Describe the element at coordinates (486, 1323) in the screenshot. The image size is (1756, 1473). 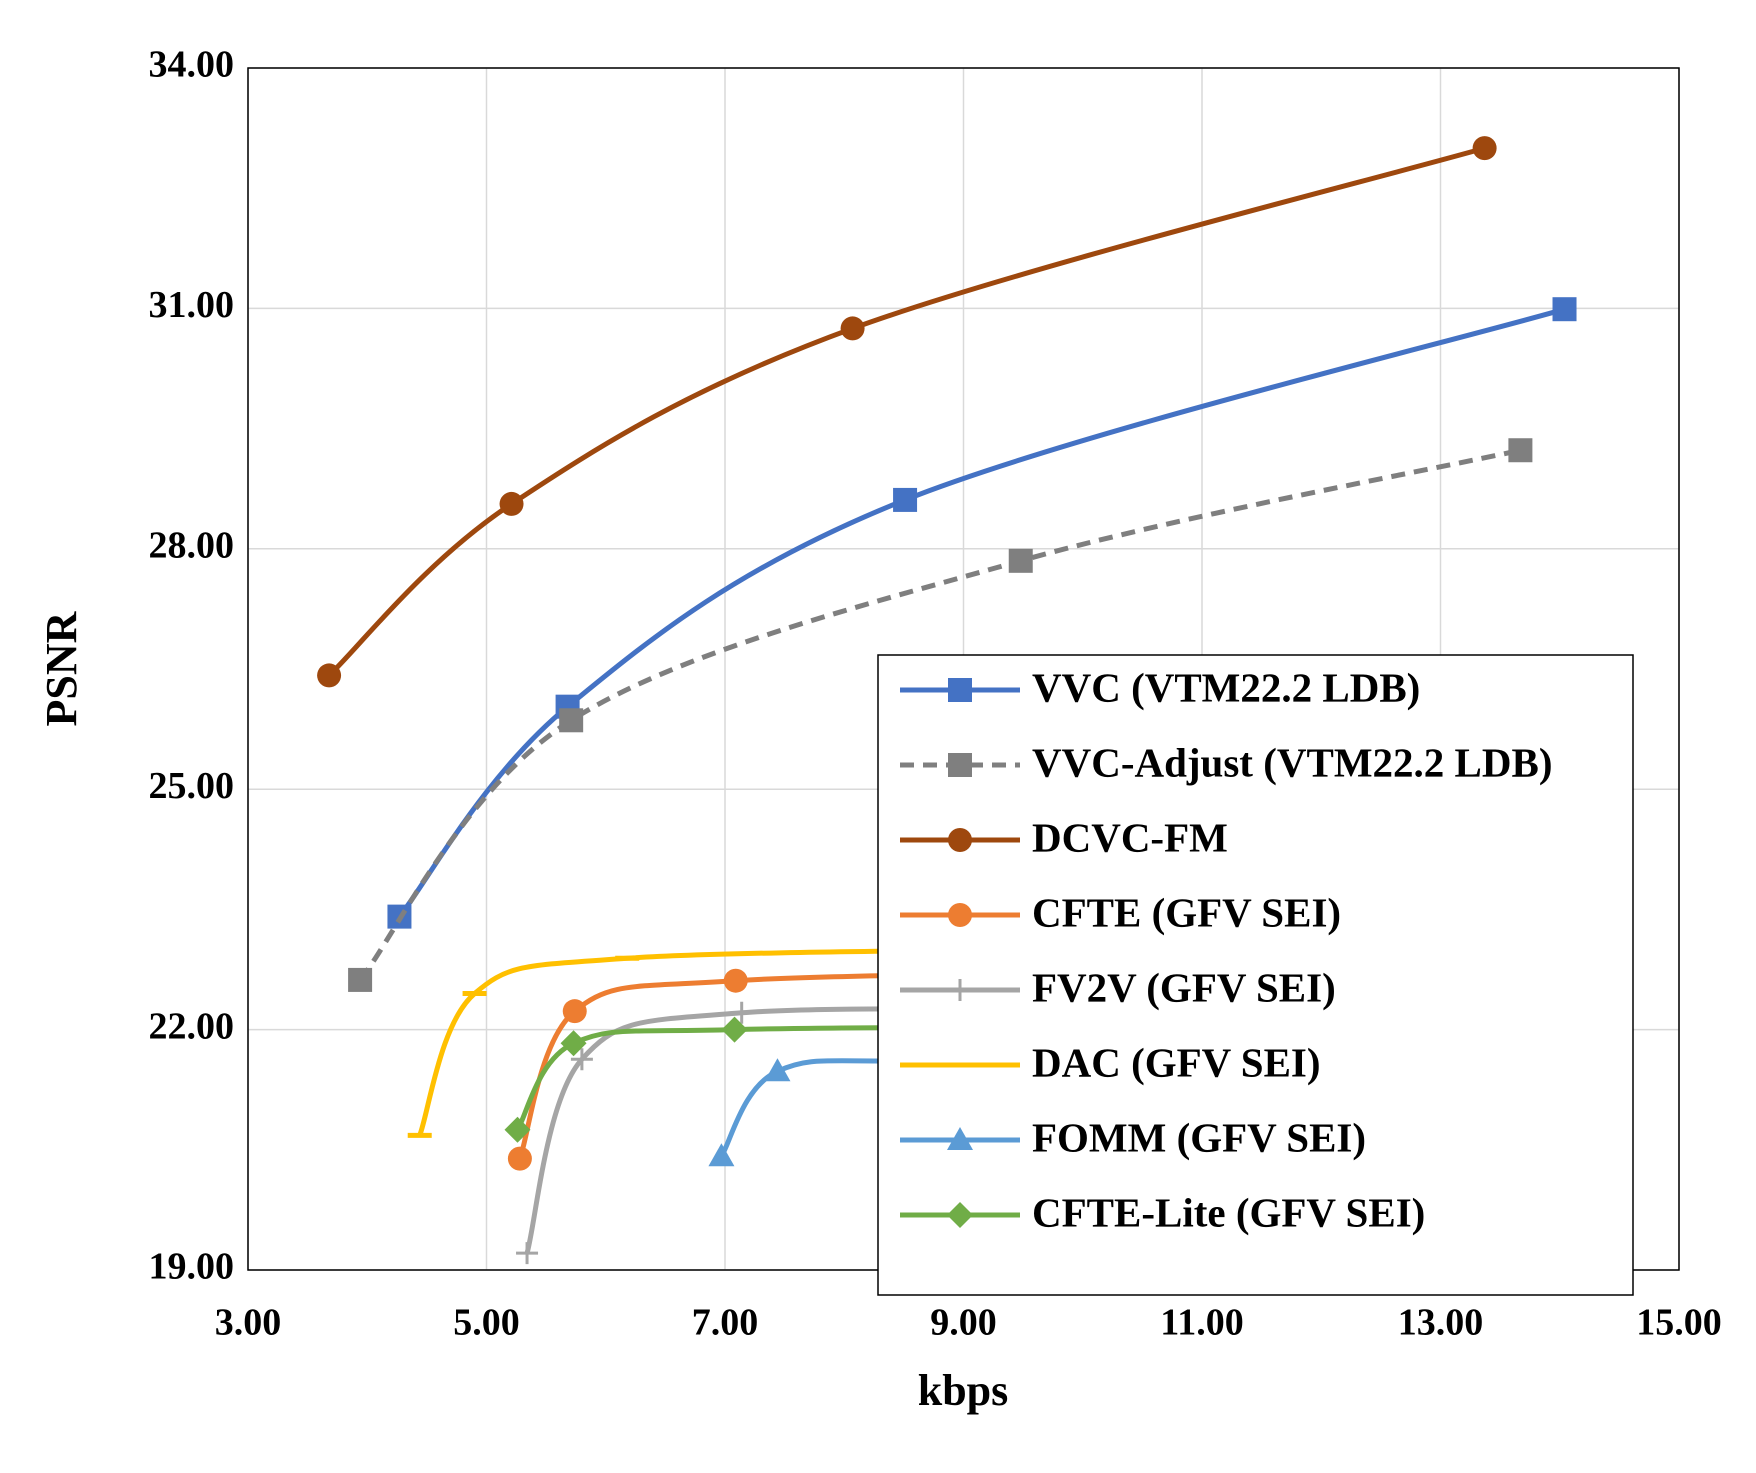
I see `x-tick-label: 5.00` at that location.